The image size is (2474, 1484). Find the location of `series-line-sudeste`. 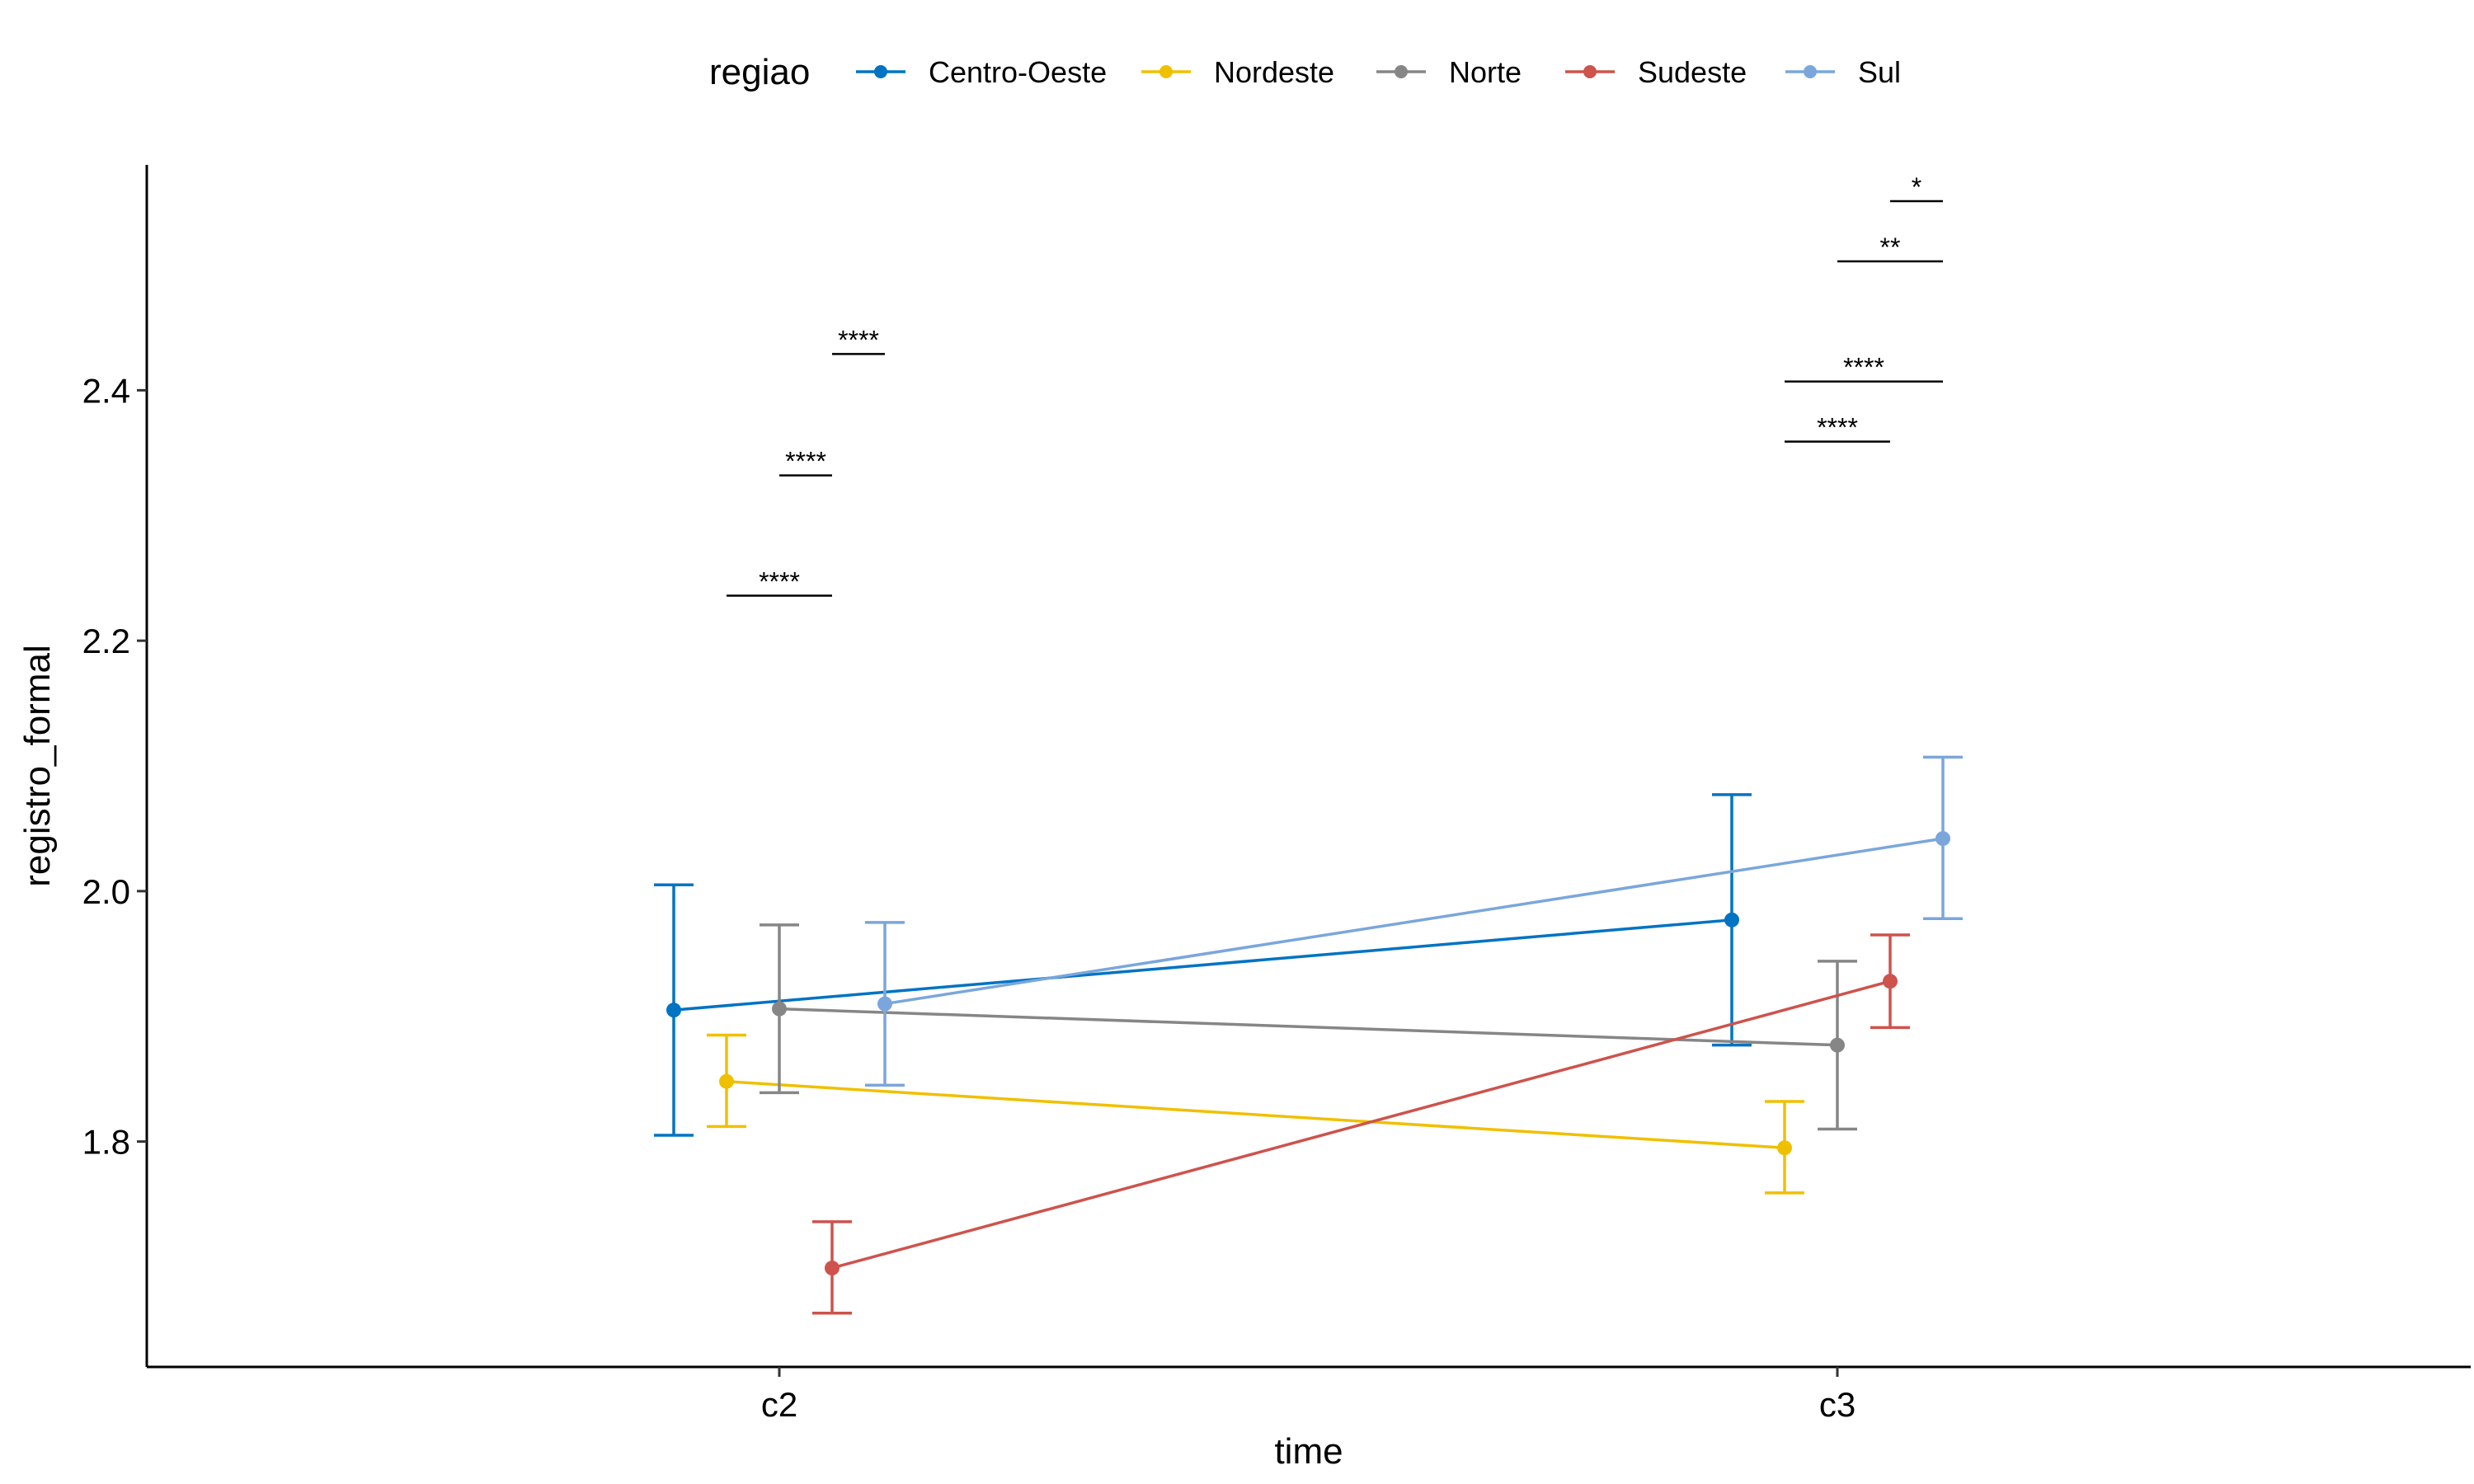

series-line-sudeste is located at coordinates (1361, 1124).